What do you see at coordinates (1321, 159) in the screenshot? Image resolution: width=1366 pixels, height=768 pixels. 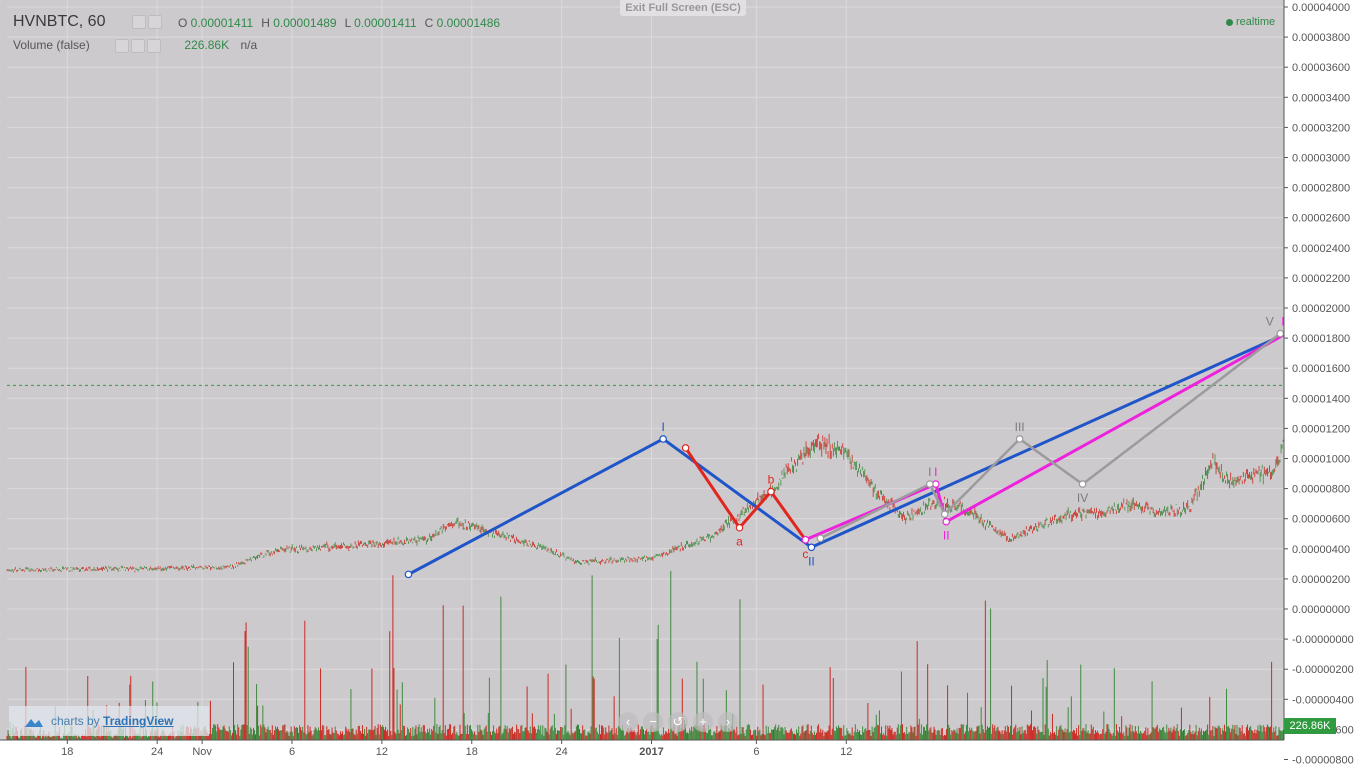 I see `price-tick-label: 0.00003000` at bounding box center [1321, 159].